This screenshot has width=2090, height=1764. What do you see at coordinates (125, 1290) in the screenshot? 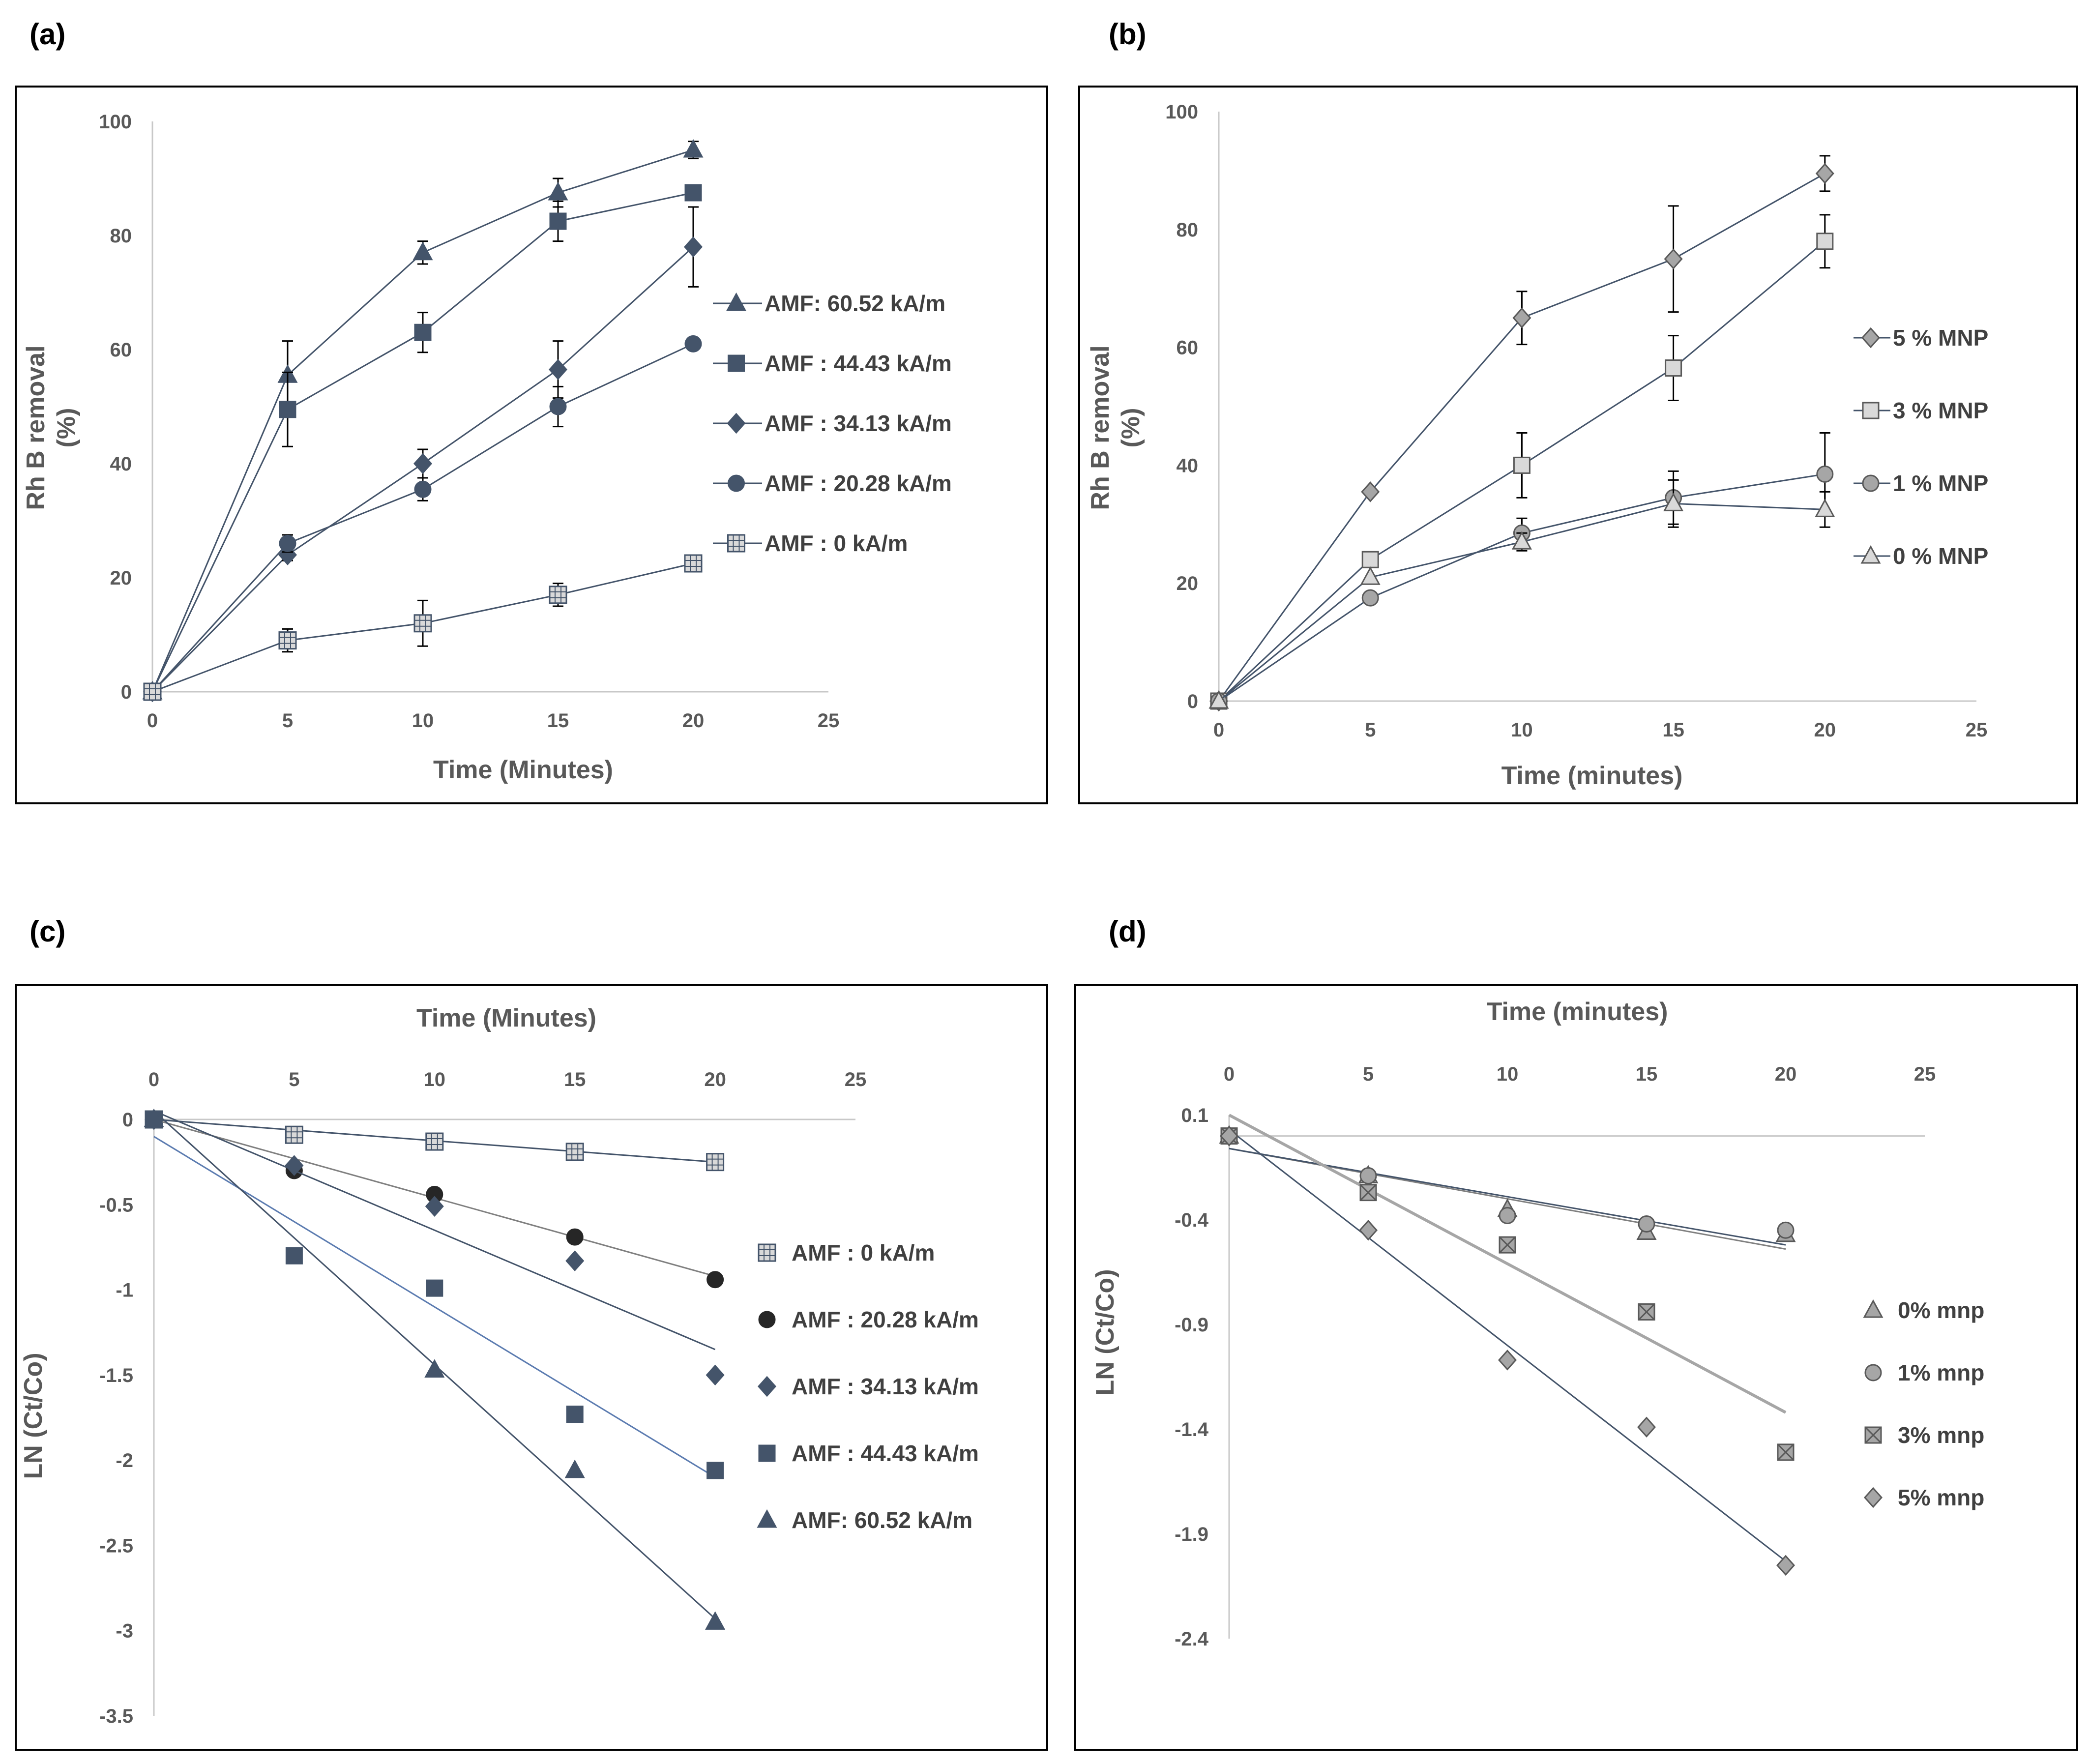
I see `y-tick-label: -1` at bounding box center [125, 1290].